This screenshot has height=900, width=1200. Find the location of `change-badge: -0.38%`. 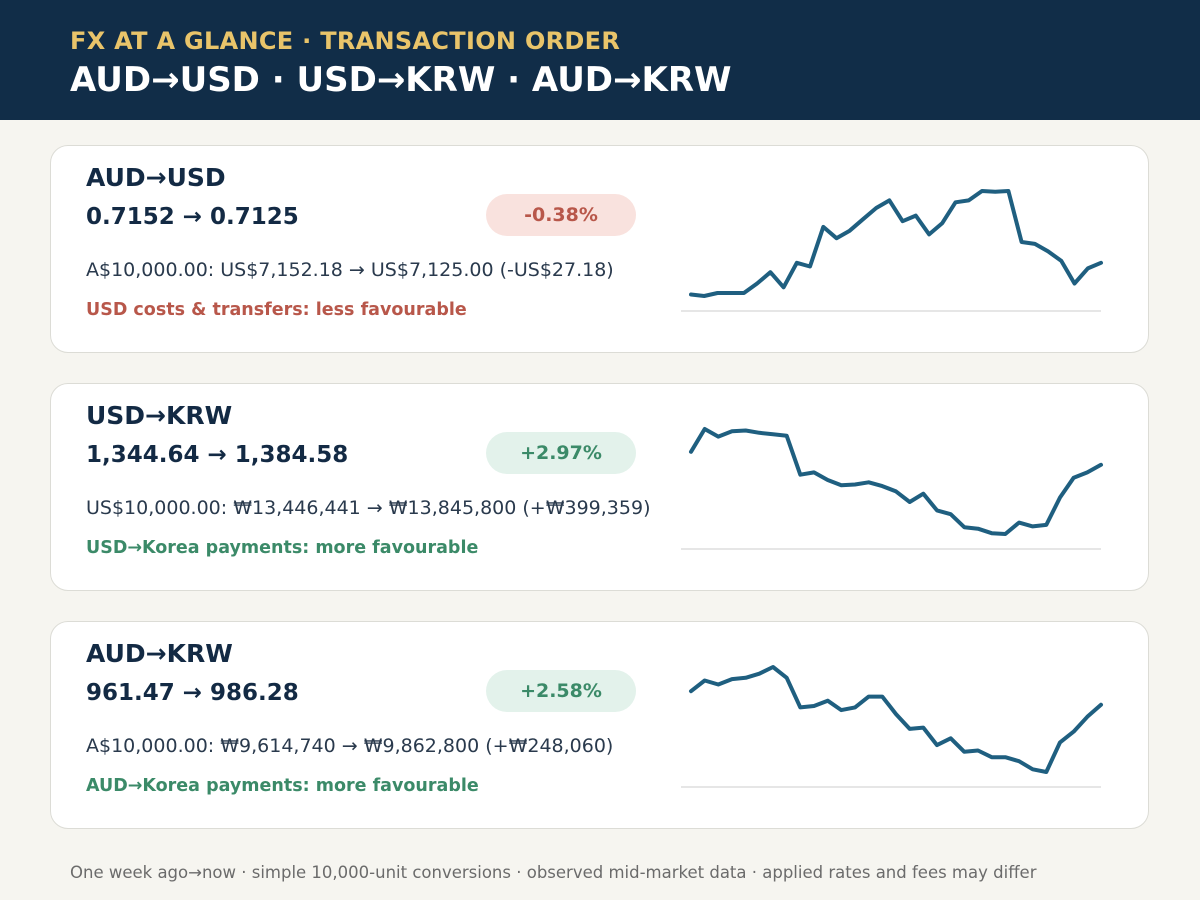

change-badge: -0.38% is located at coordinates (561, 215).